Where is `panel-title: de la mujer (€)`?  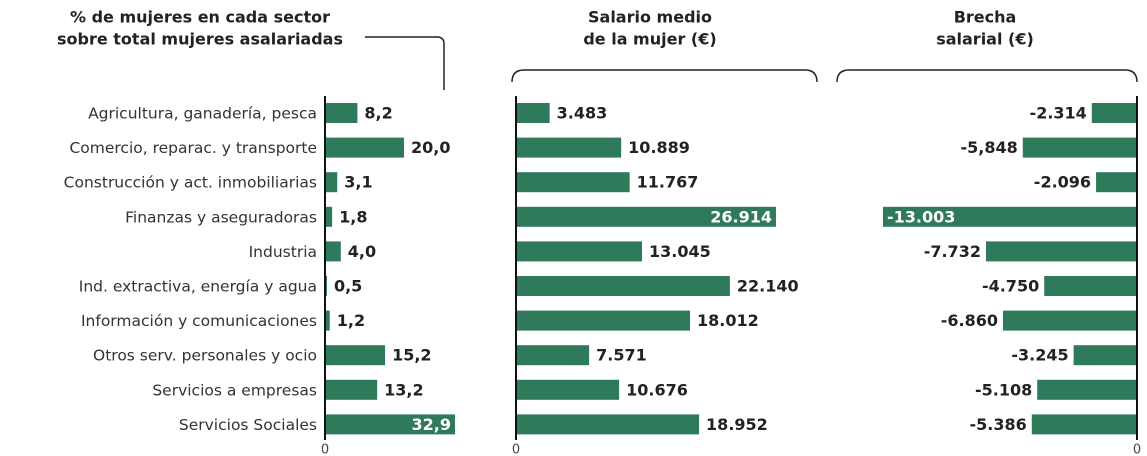 panel-title: de la mujer (€) is located at coordinates (649, 39).